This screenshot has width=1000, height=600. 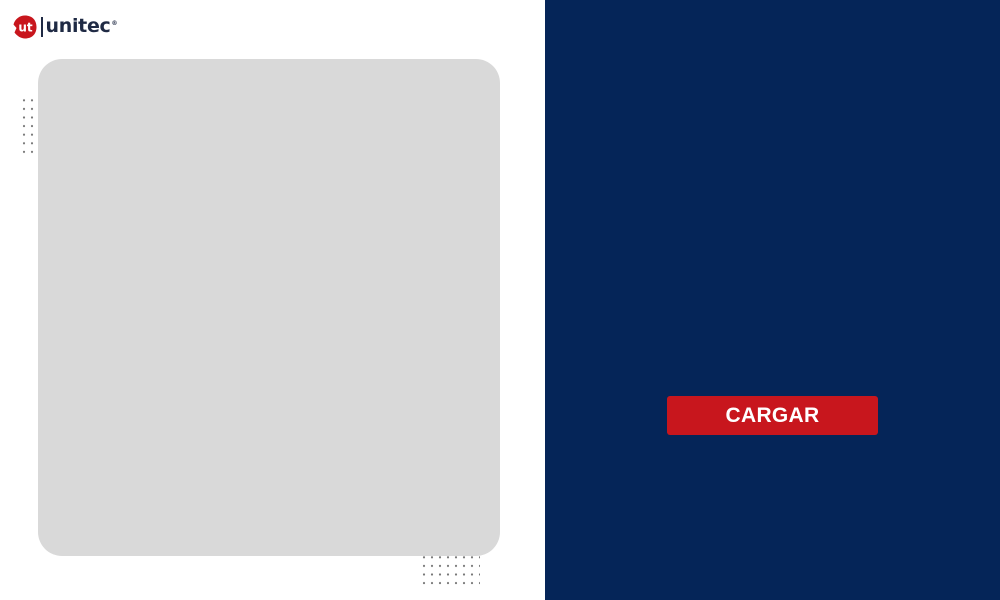 I want to click on decorative-dots-bottom, so click(x=450, y=569).